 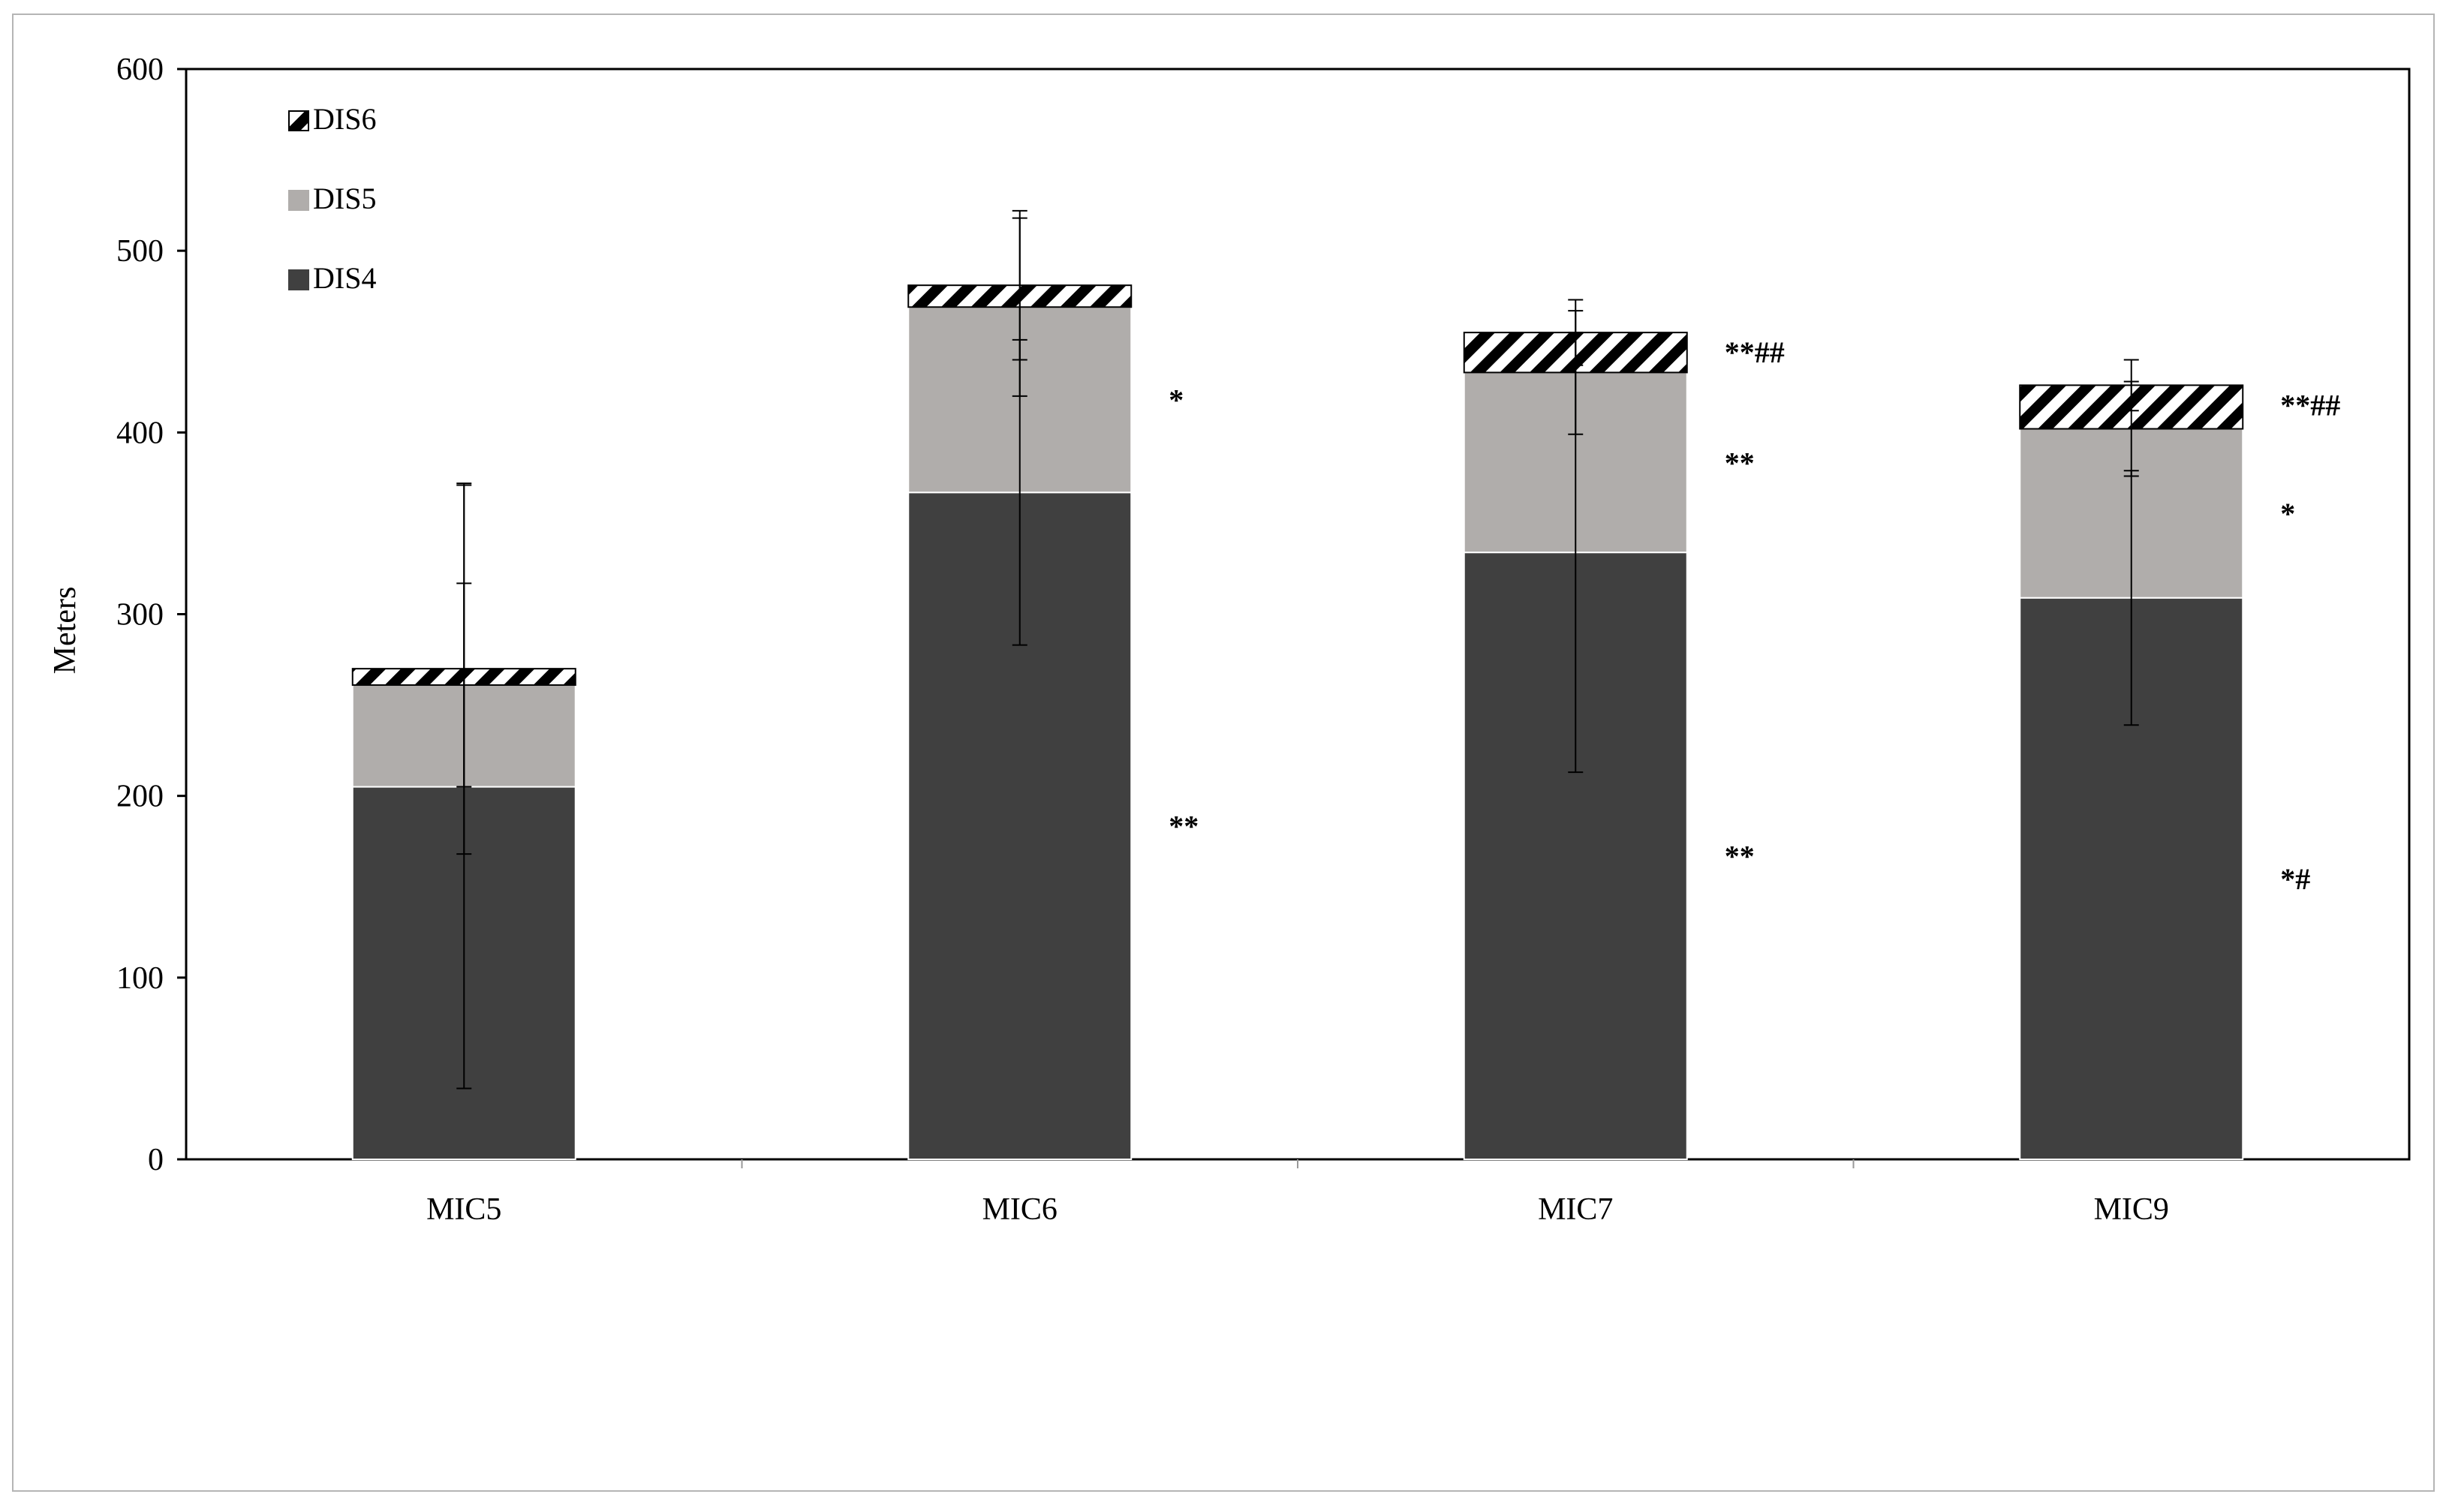 I want to click on legend-label: DIS5, so click(x=344, y=198).